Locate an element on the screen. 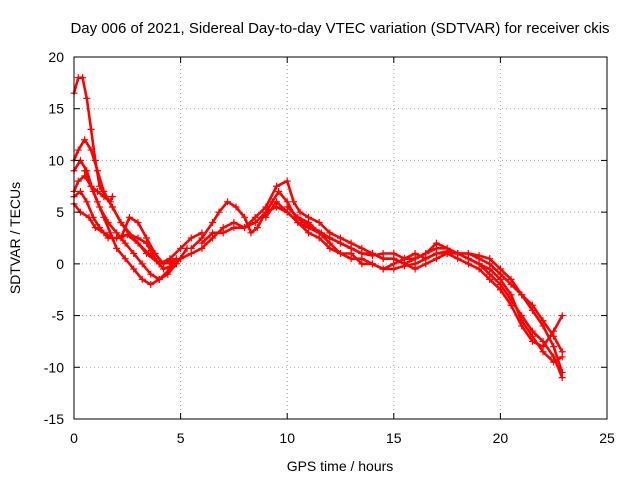 The width and height of the screenshot is (640, 480). y-tick-label: 20 is located at coordinates (56, 57).